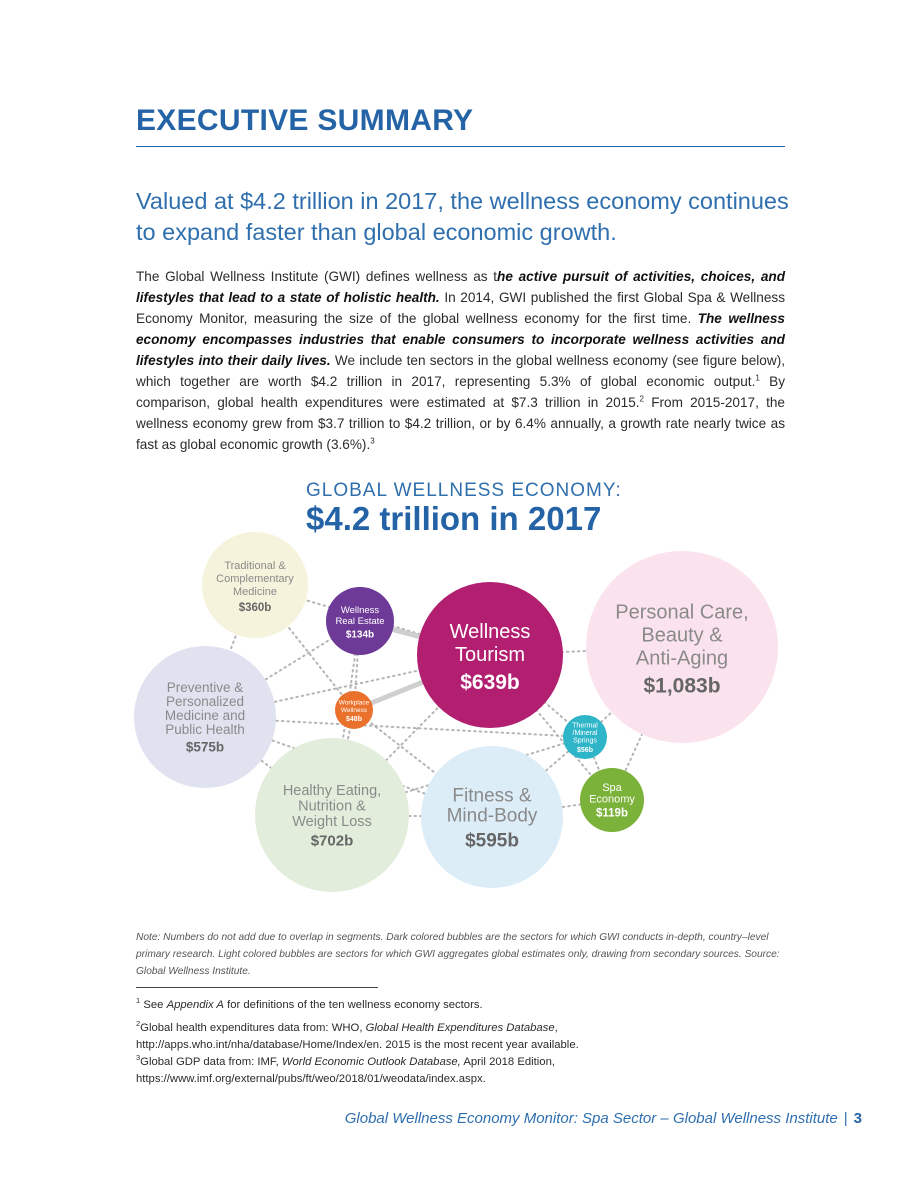 The image size is (920, 1191). What do you see at coordinates (682, 635) in the screenshot?
I see `bubble-personal-label-1: Beauty &` at bounding box center [682, 635].